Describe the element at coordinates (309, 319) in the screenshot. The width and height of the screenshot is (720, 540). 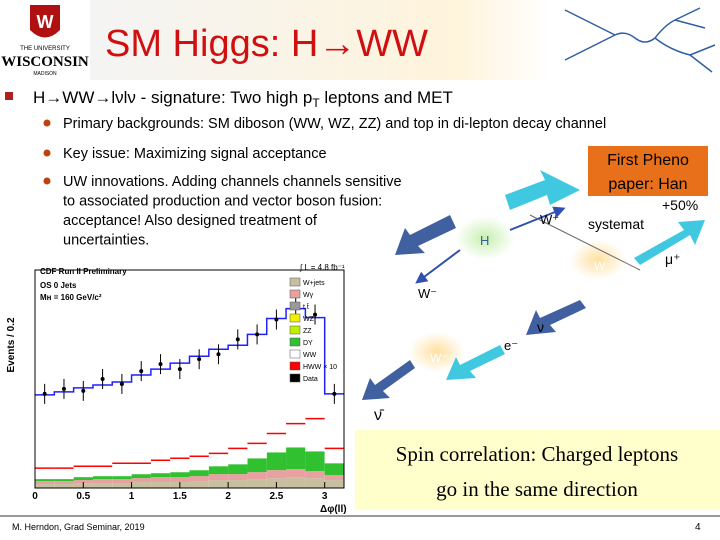
I see `legend-label: WZ` at that location.